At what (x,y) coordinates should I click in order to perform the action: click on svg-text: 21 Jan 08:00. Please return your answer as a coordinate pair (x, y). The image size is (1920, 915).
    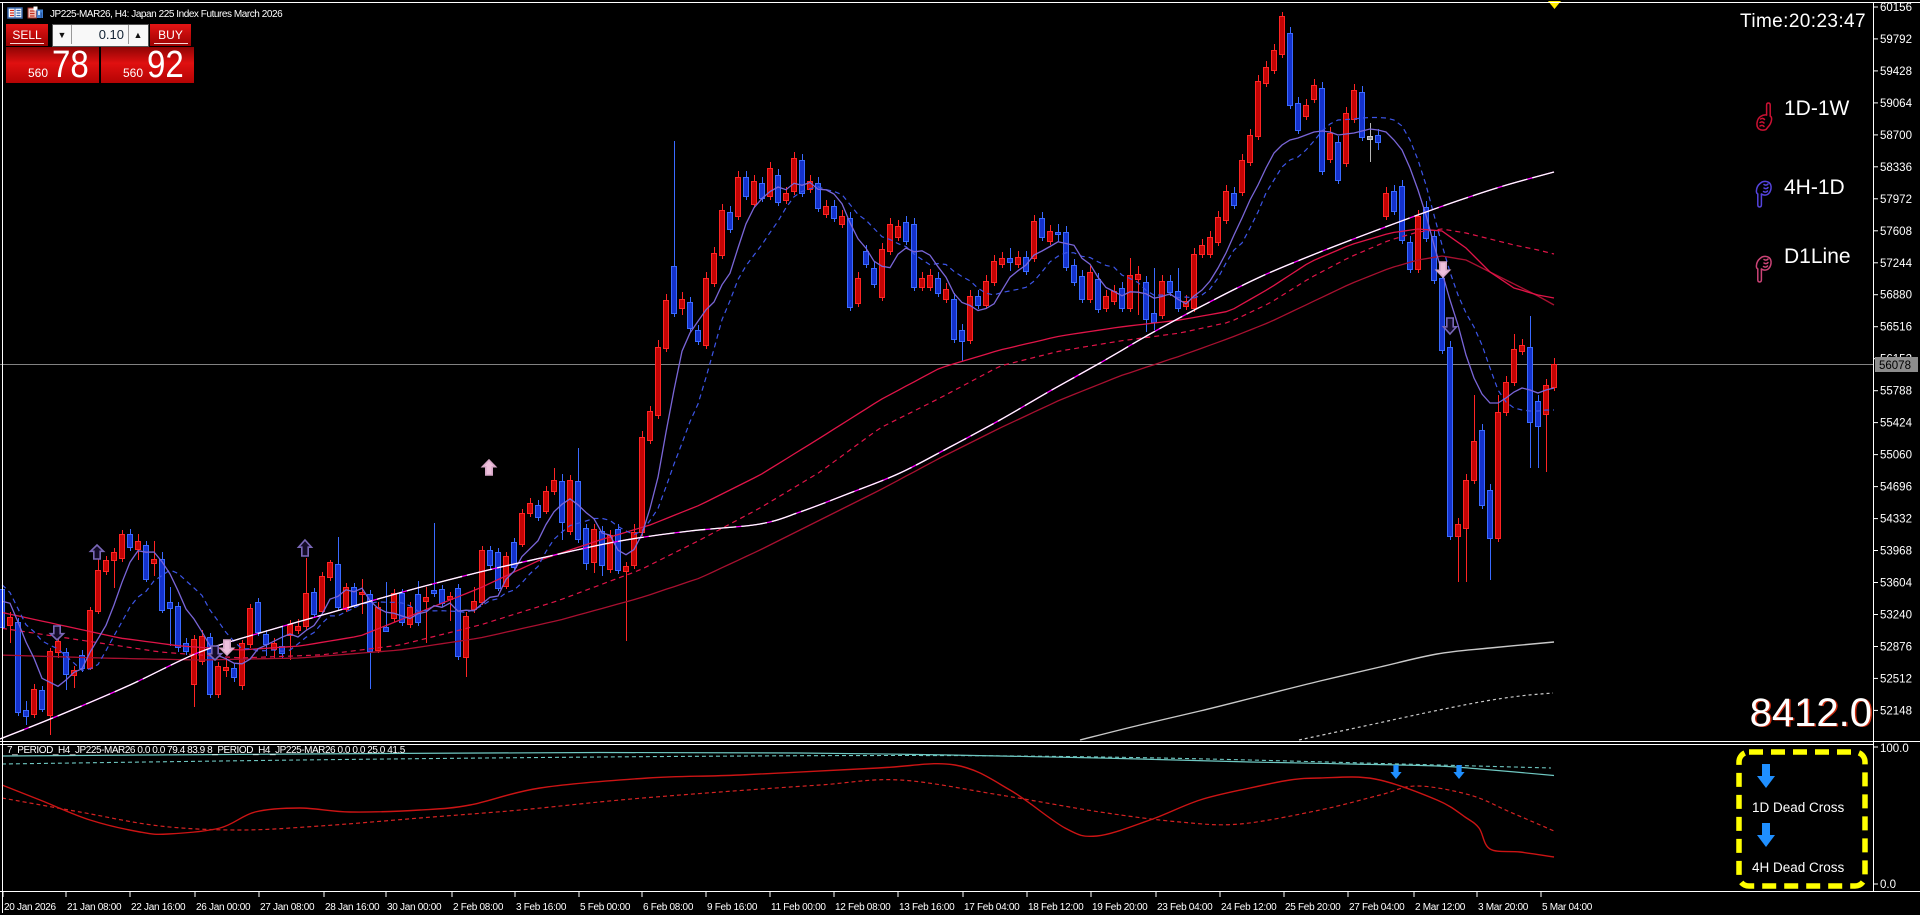
    Looking at the image, I should click on (94, 907).